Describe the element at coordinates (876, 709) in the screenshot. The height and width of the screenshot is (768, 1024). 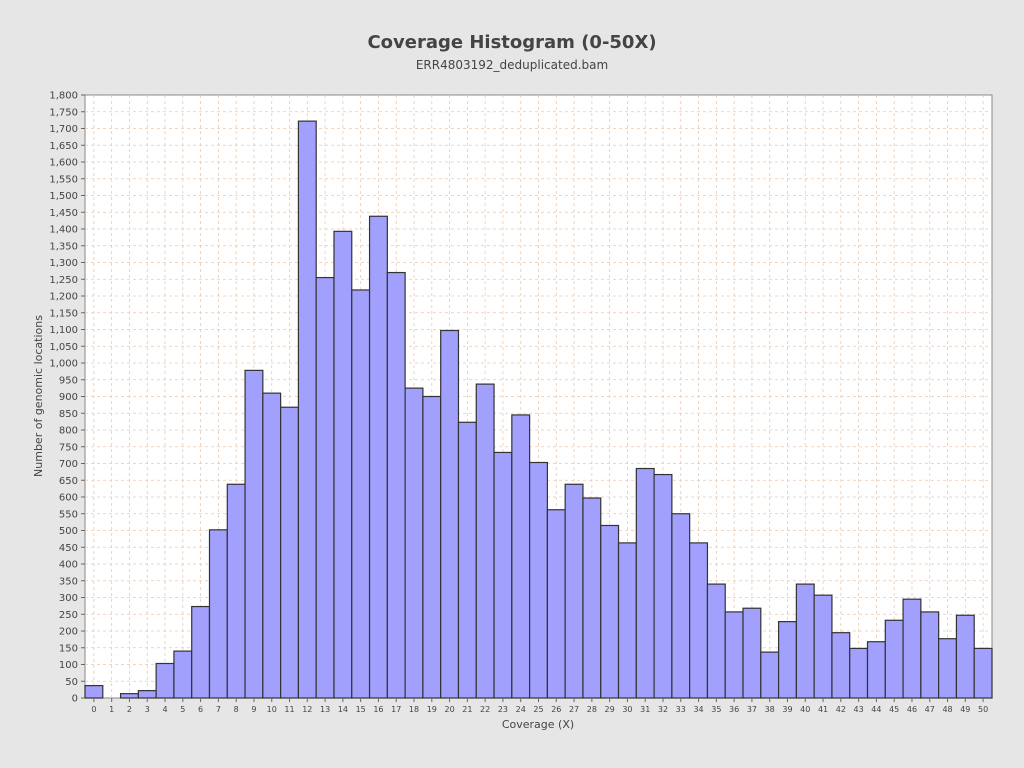
I see `x-tick-label: 44` at that location.